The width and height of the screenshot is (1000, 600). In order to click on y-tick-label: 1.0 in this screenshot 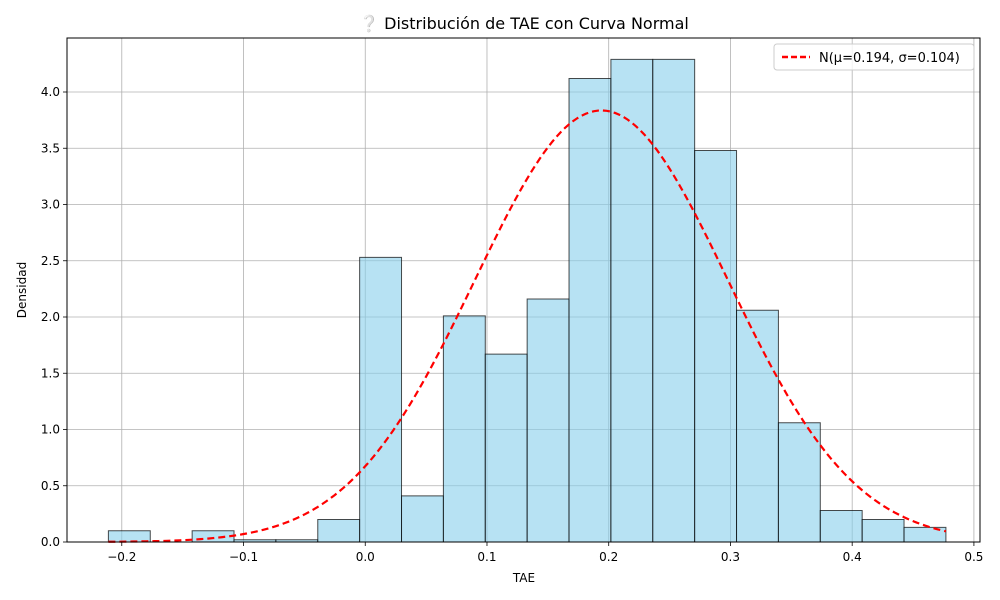, I will do `click(50, 430)`.